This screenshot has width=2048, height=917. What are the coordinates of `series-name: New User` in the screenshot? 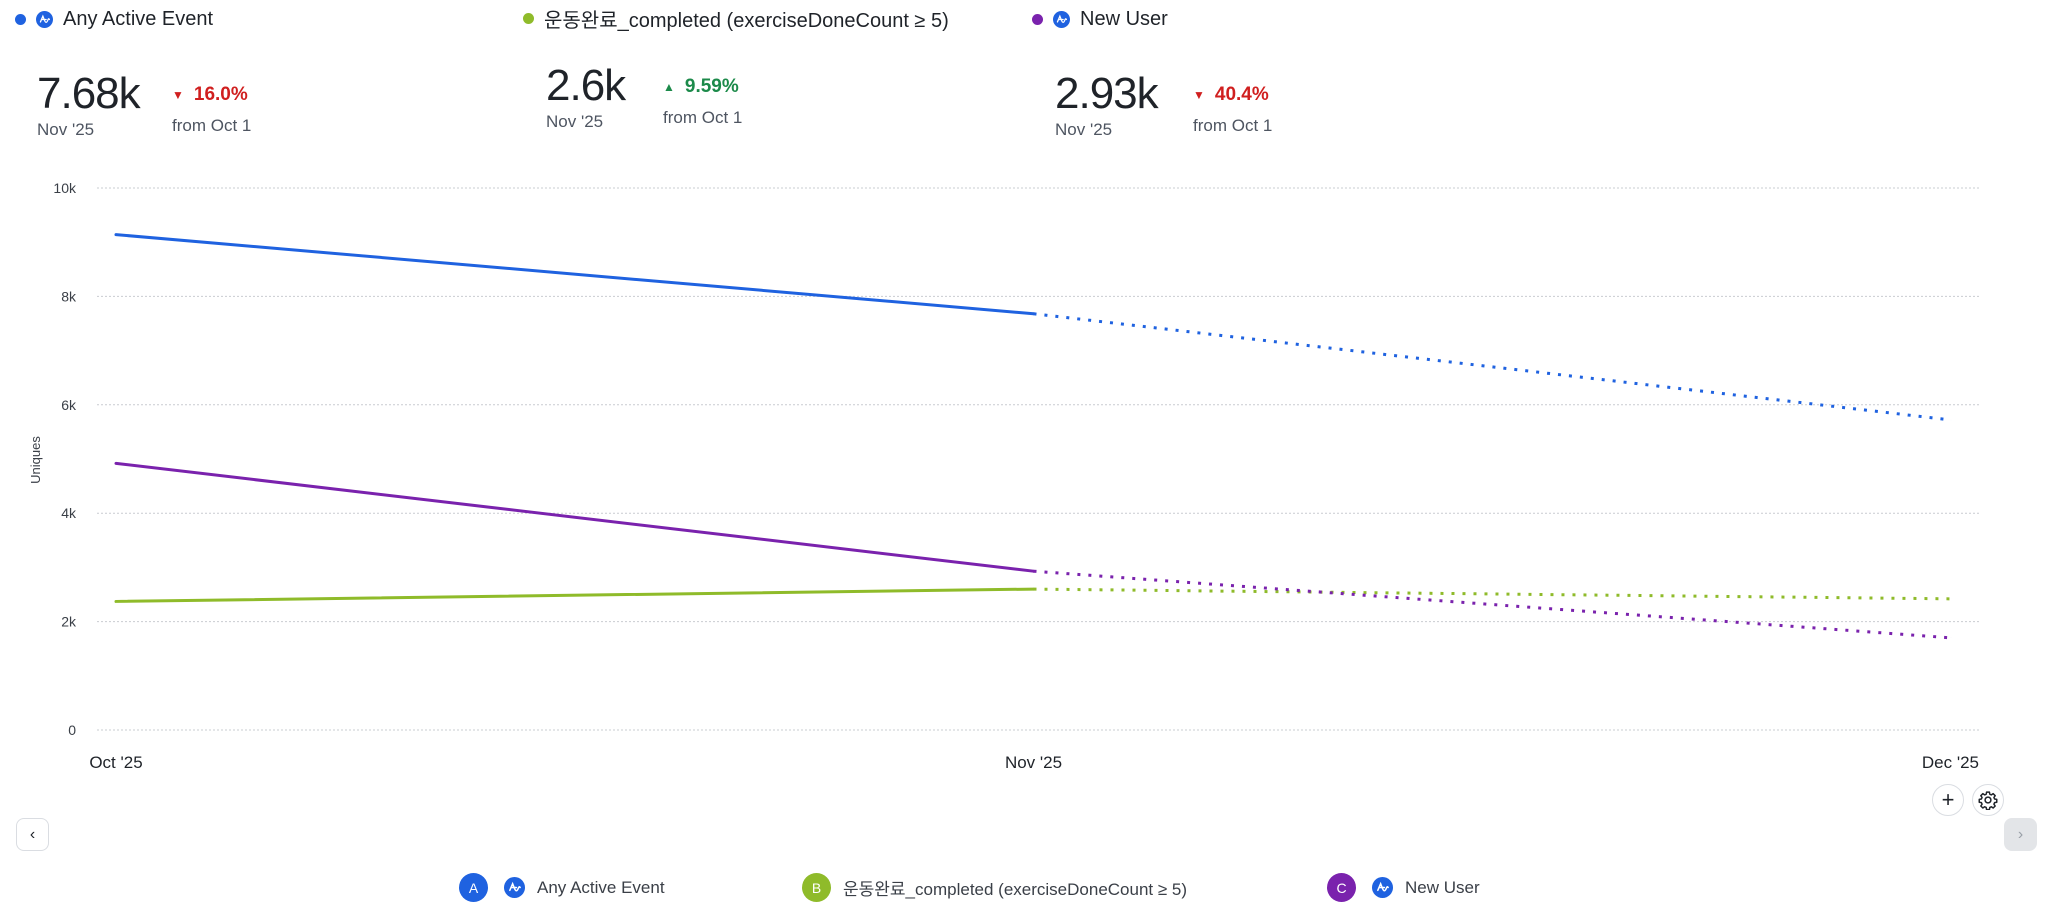 It's located at (1124, 19).